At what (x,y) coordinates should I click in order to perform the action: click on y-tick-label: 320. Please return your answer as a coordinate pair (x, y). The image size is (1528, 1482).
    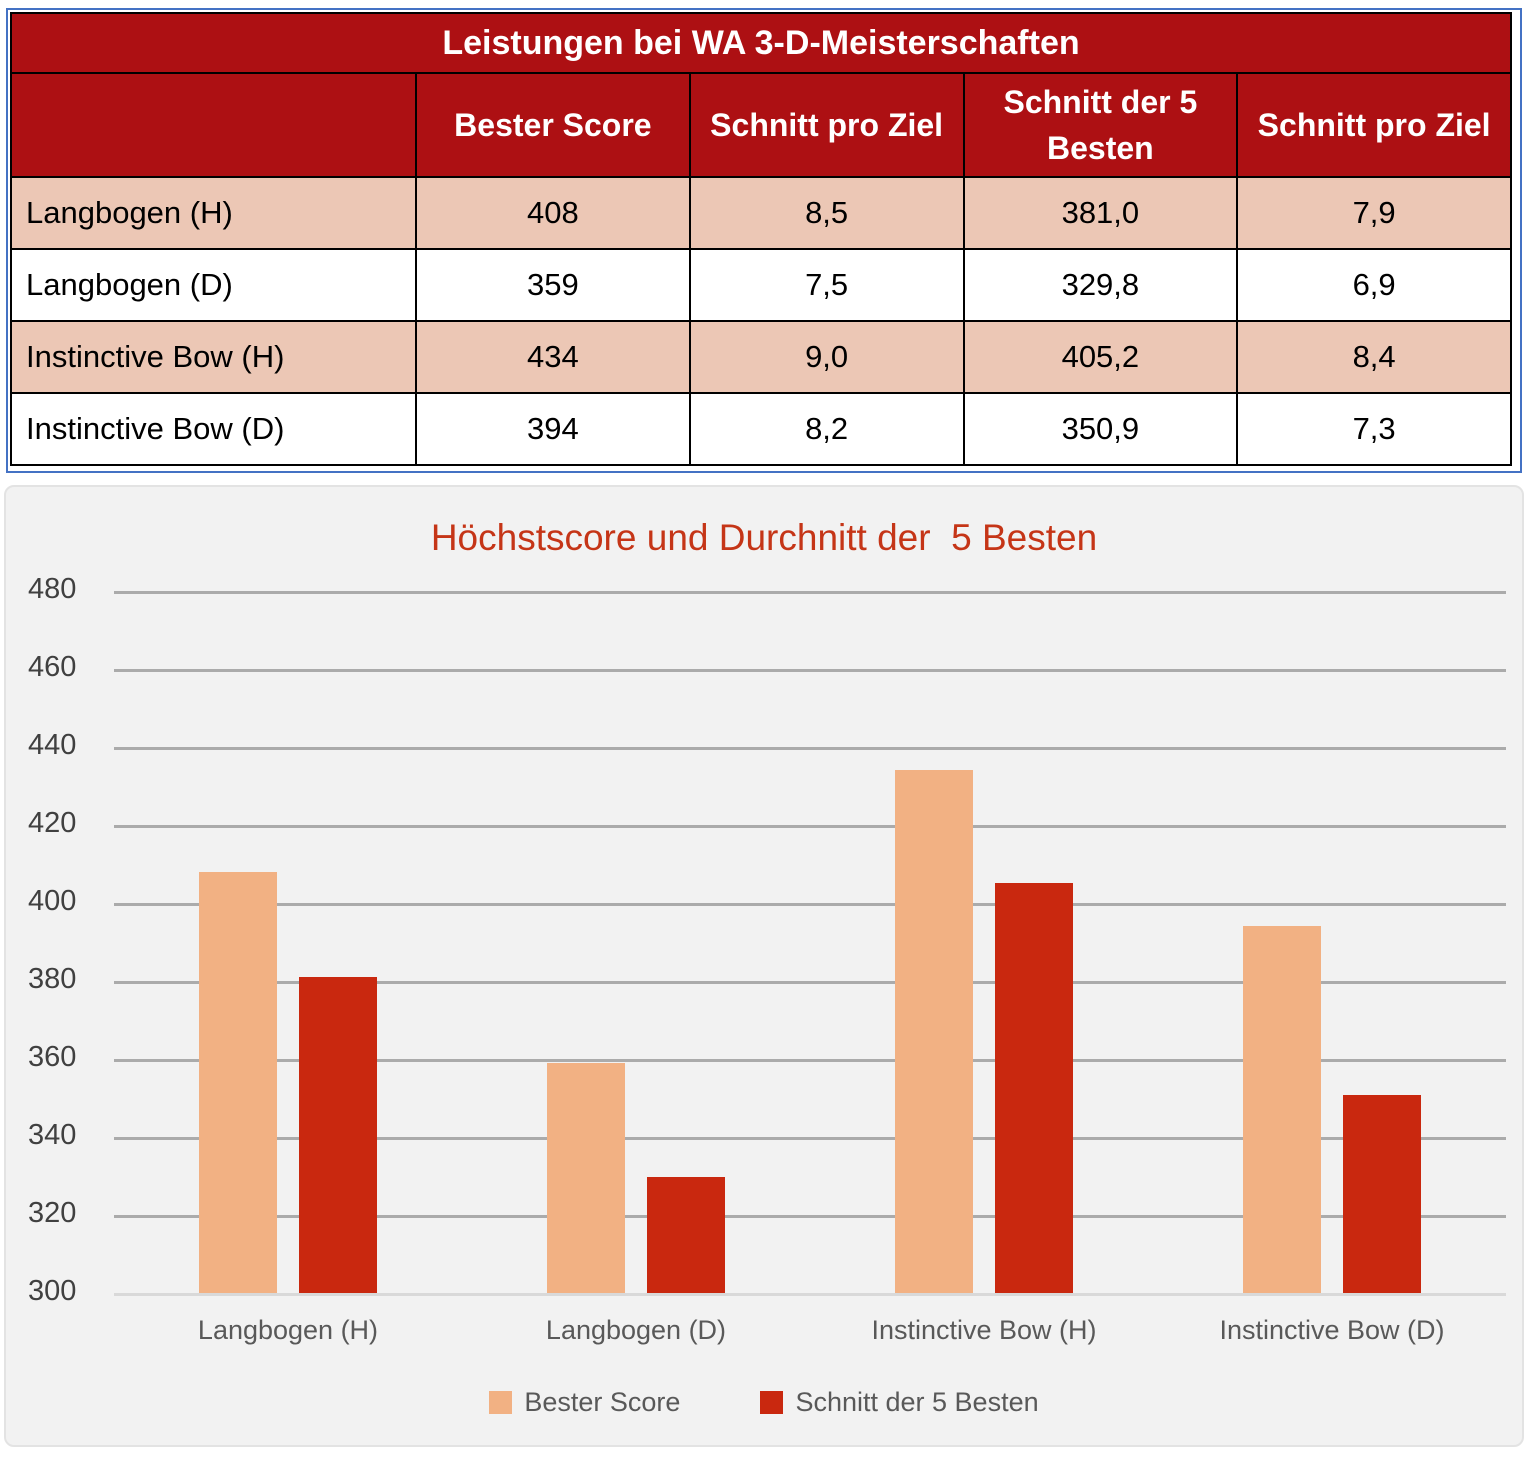
    Looking at the image, I should click on (52, 1213).